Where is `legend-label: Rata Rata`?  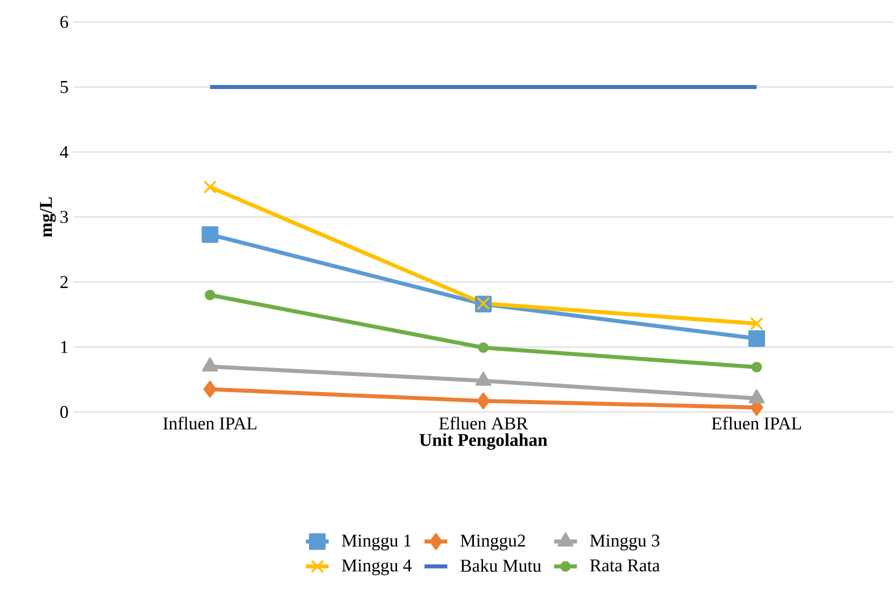 legend-label: Rata Rata is located at coordinates (625, 566).